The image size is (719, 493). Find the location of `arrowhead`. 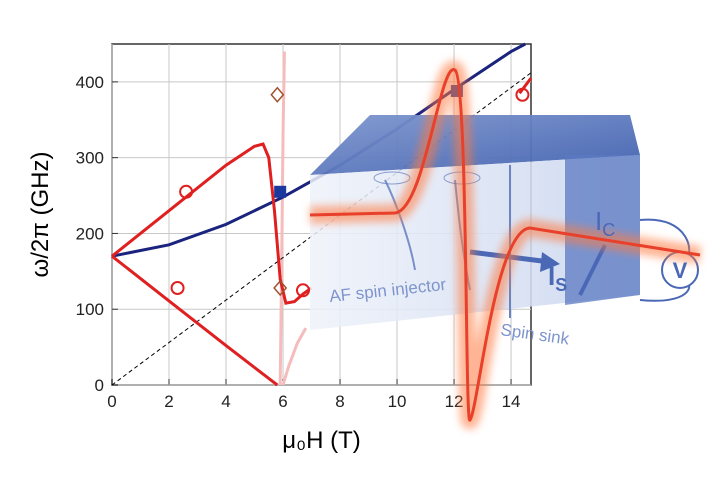

arrowhead is located at coordinates (550, 262).